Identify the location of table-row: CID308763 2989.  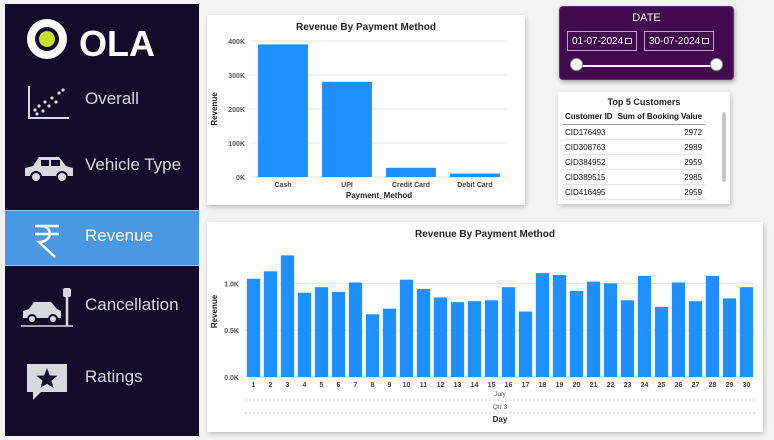
(634, 147).